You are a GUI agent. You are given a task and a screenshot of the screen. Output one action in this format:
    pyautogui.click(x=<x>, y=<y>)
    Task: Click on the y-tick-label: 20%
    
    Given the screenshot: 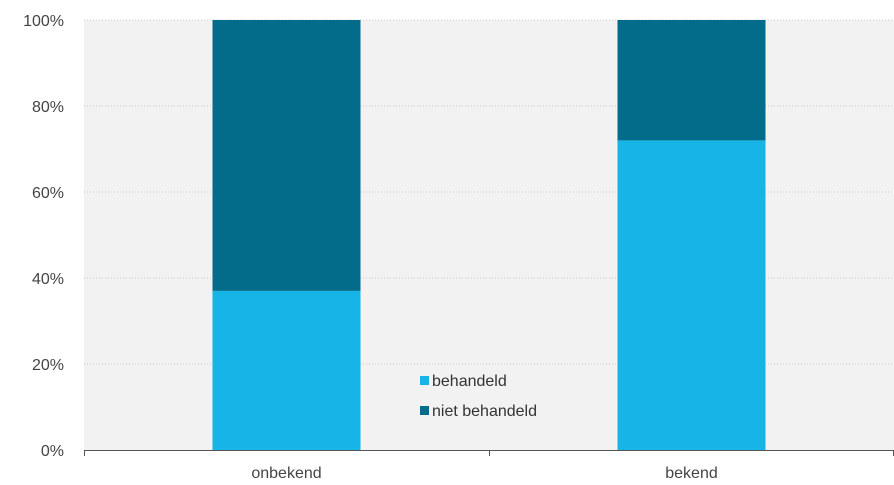 What is the action you would take?
    pyautogui.click(x=48, y=365)
    